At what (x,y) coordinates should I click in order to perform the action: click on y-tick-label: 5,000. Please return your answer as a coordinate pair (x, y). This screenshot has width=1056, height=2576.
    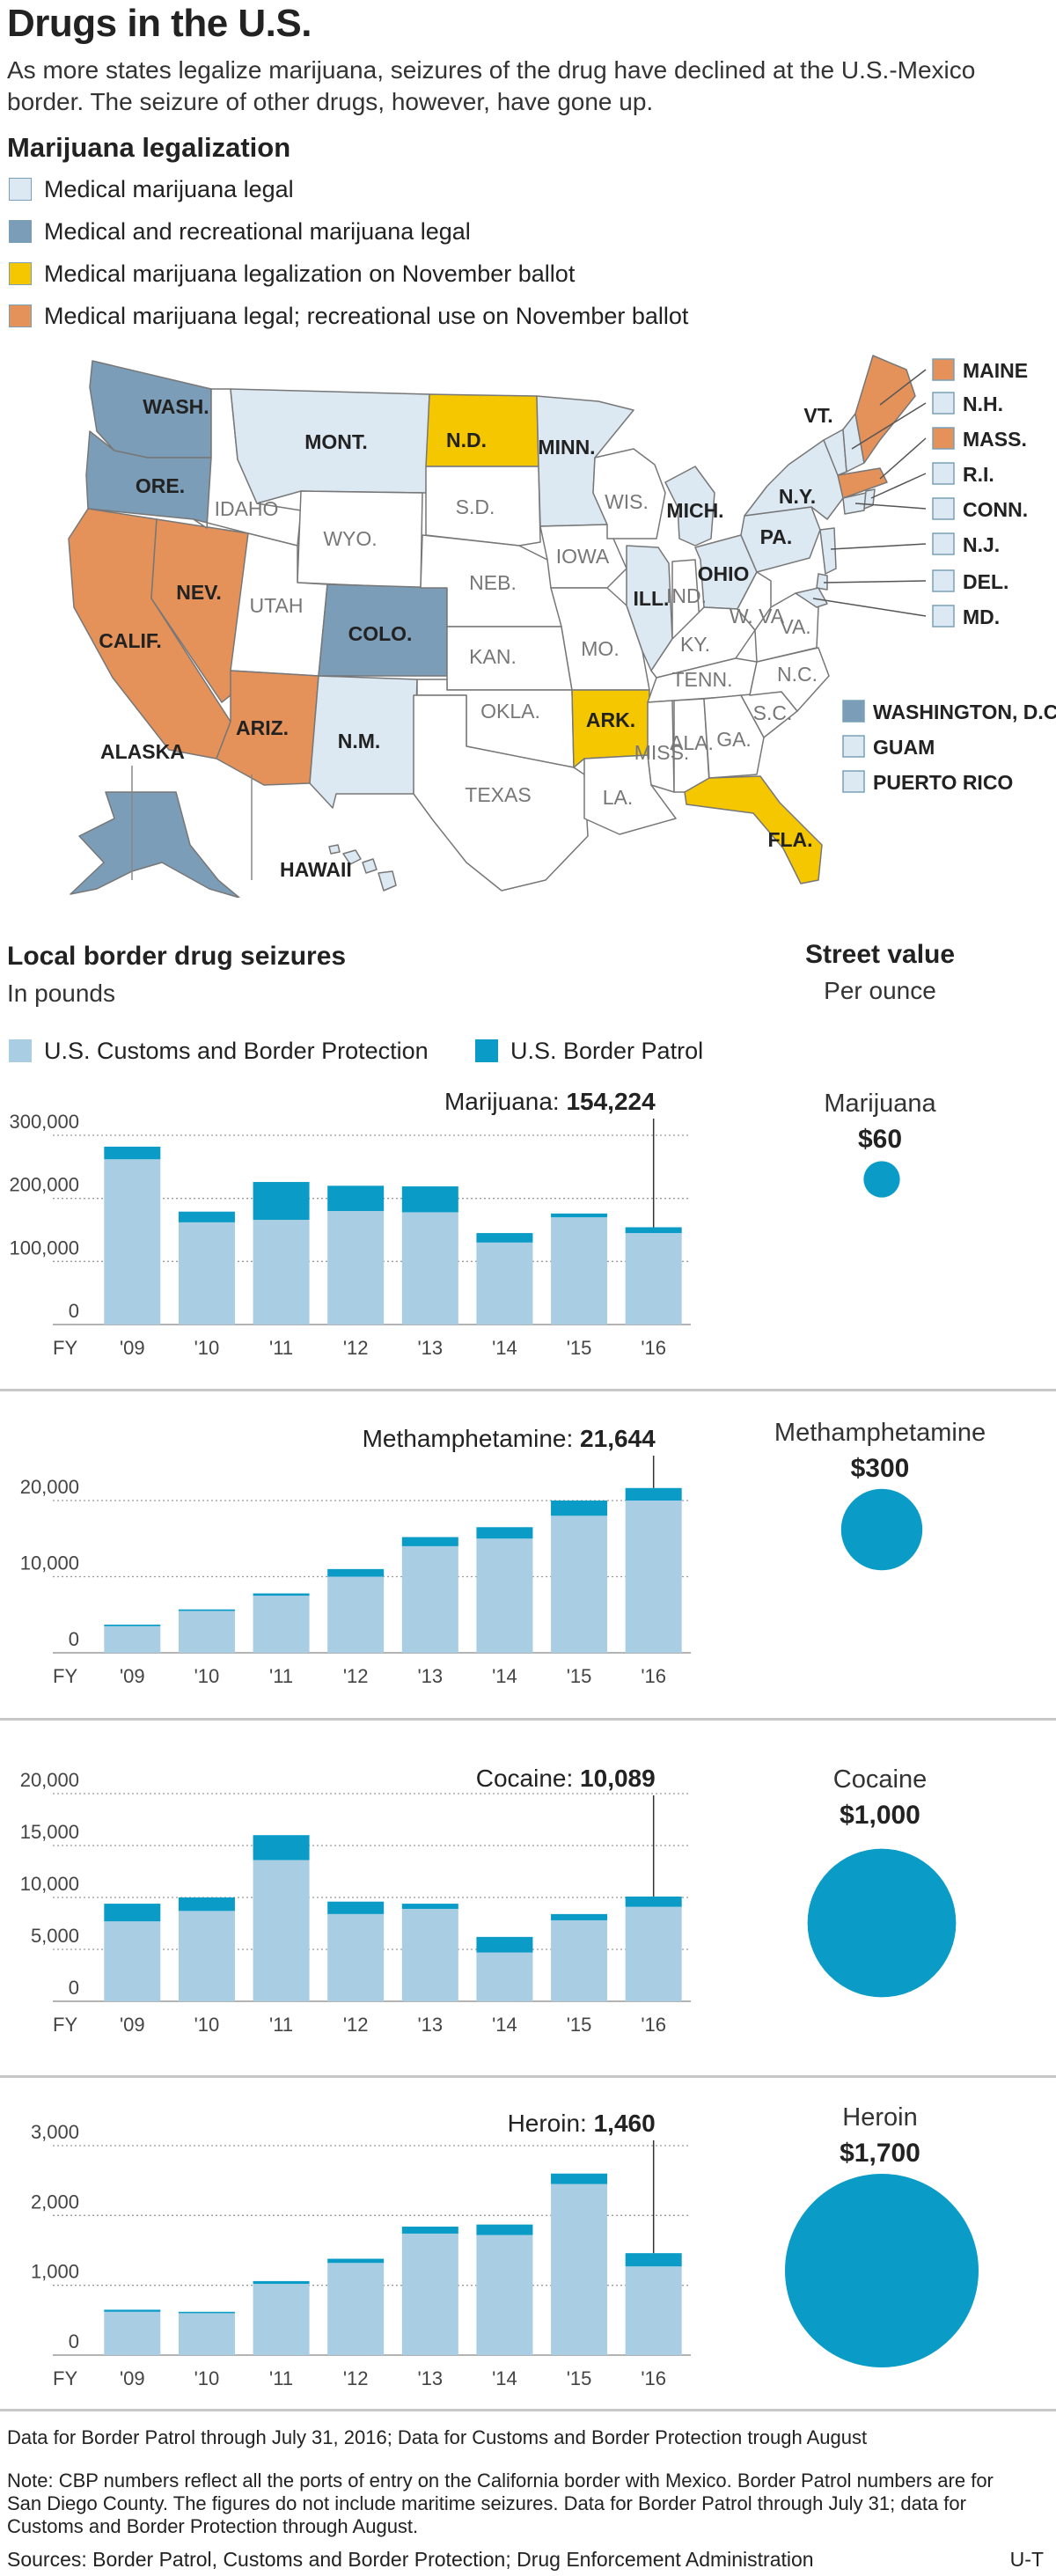
    Looking at the image, I should click on (55, 1936).